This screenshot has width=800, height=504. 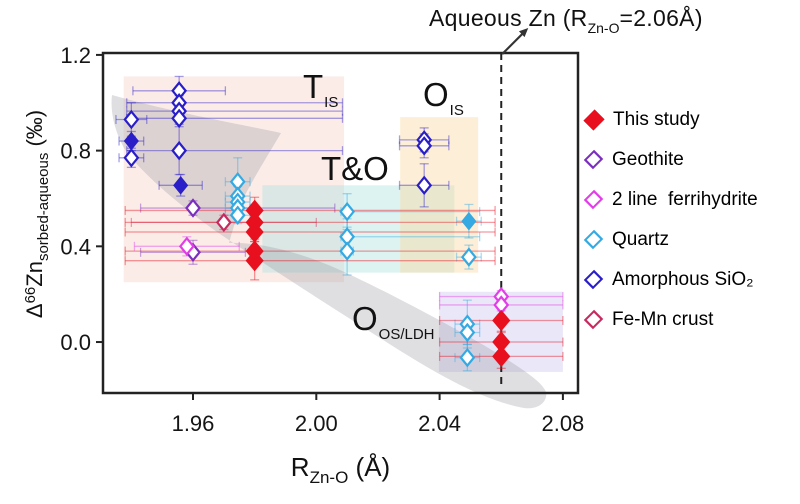 I want to click on x-tick-label: 2.04, so click(x=439, y=423).